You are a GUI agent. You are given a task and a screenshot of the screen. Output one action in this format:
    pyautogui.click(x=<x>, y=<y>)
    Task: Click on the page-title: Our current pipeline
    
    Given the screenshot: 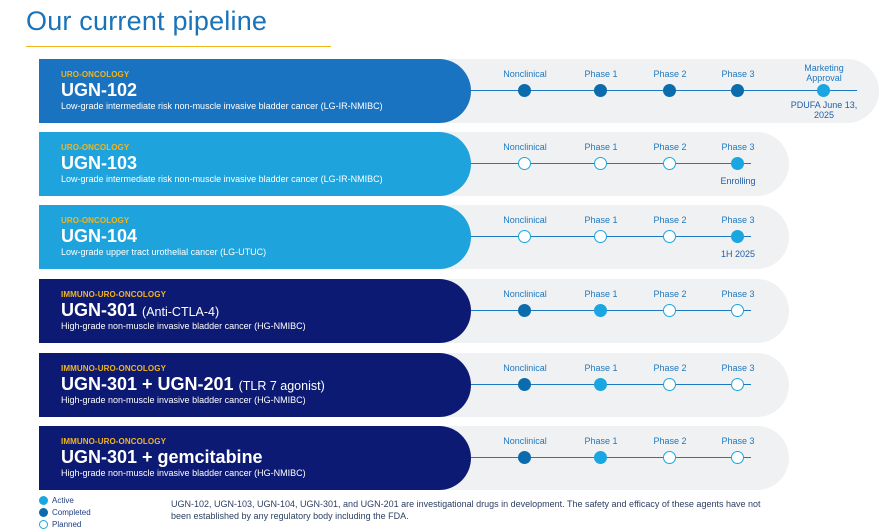 What is the action you would take?
    pyautogui.click(x=147, y=21)
    